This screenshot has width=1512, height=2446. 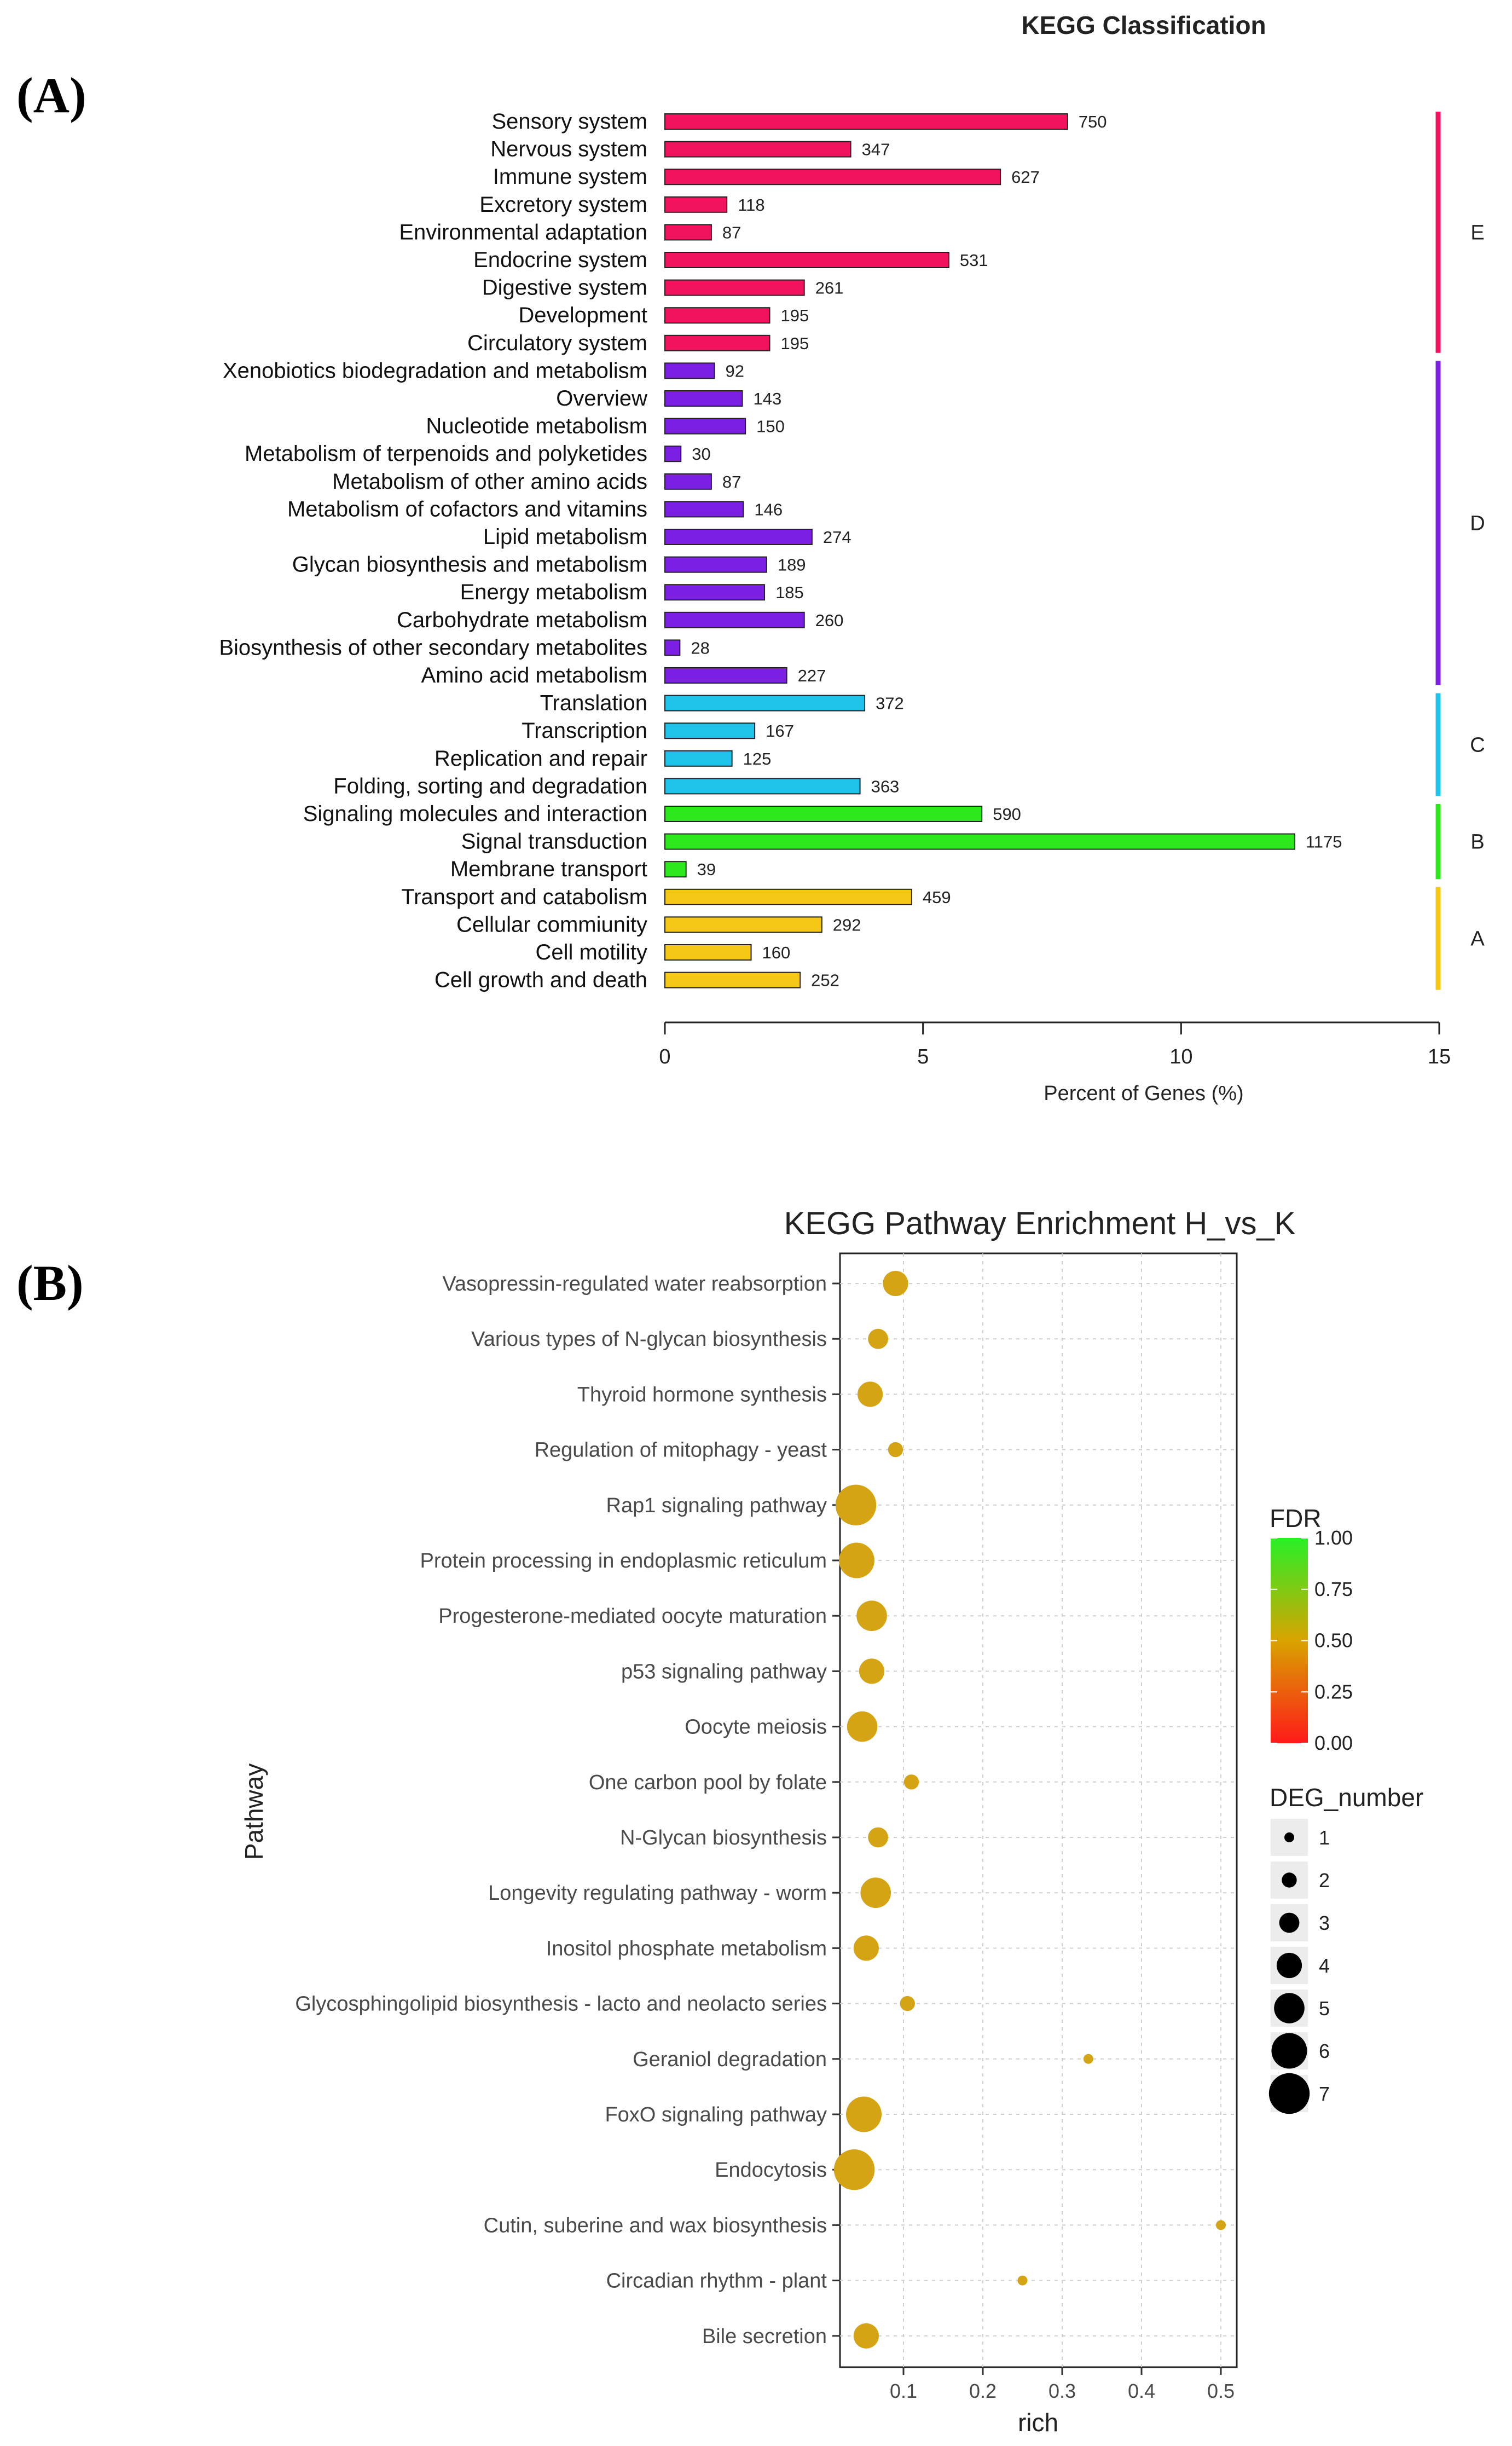 What do you see at coordinates (591, 952) in the screenshot?
I see `category-label: Cell motility` at bounding box center [591, 952].